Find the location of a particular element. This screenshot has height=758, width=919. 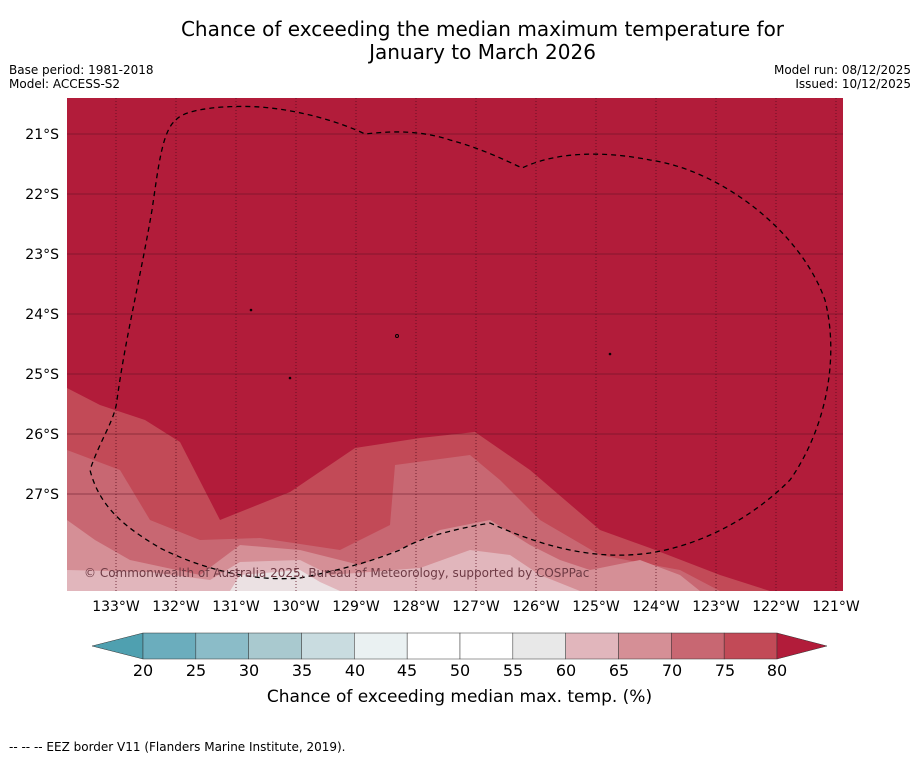

colorbar-over-arrow is located at coordinates (802, 646).